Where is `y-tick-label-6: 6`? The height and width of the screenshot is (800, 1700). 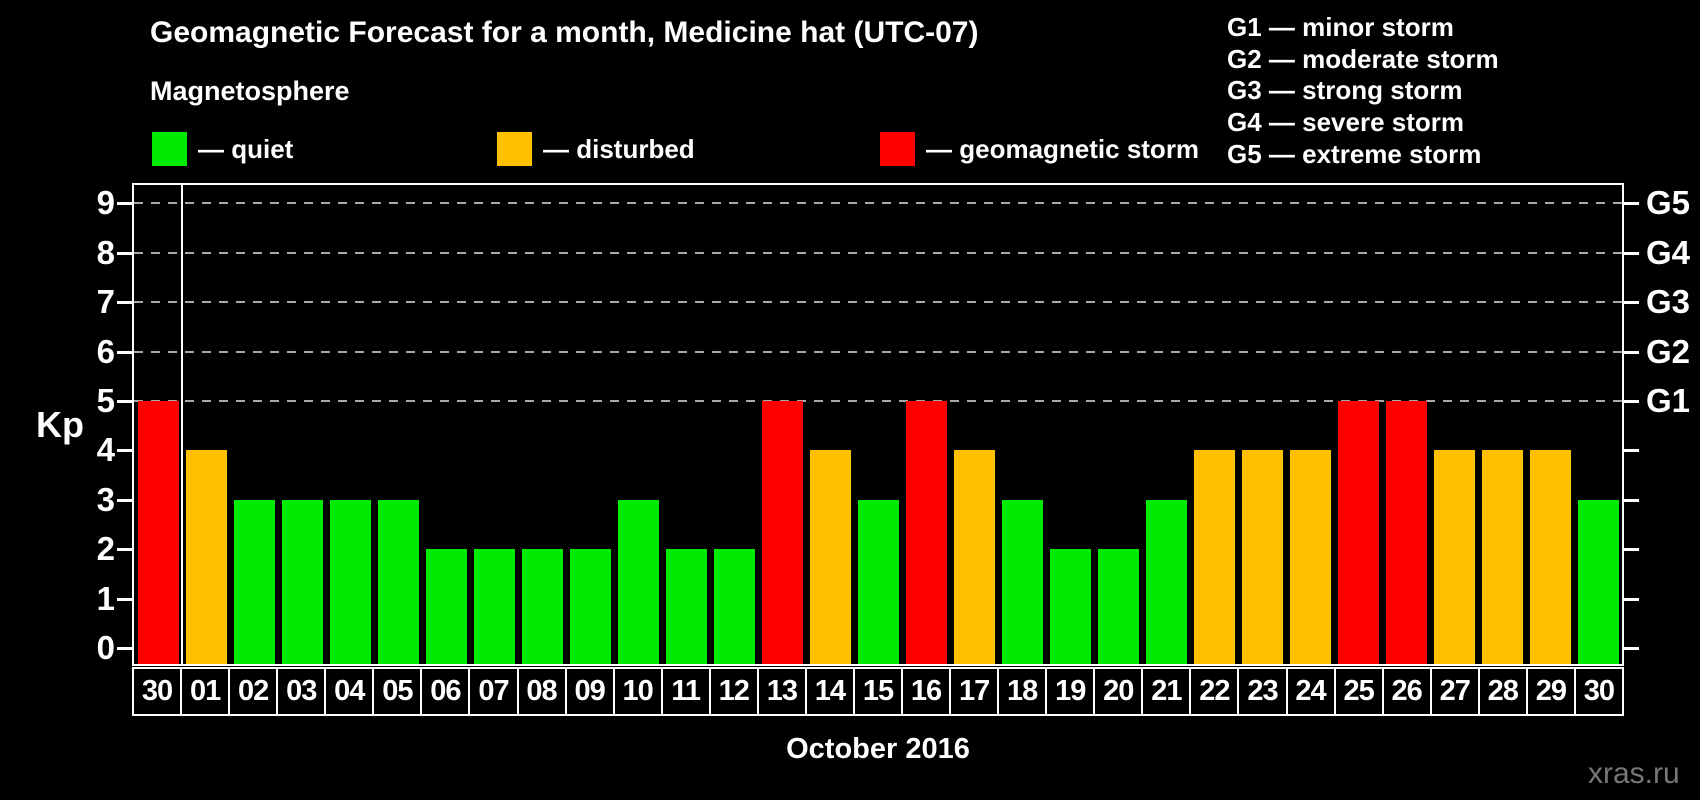 y-tick-label-6: 6 is located at coordinates (105, 351).